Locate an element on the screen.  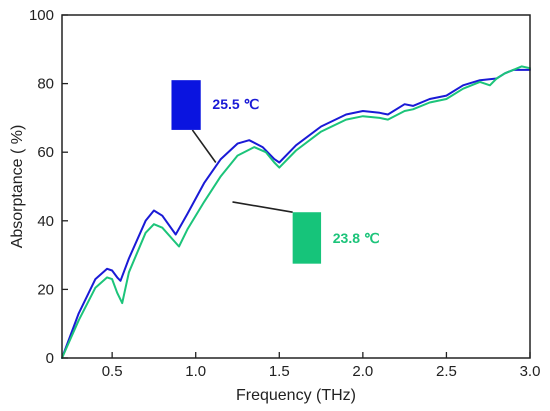
x-tick-label-4: 2.5 is located at coordinates (446, 371).